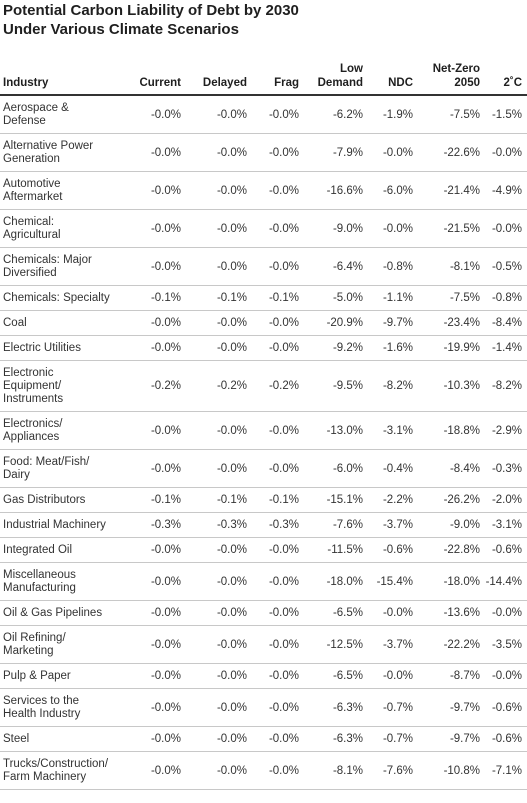 Image resolution: width=527 pixels, height=803 pixels. Describe the element at coordinates (506, 525) in the screenshot. I see `value-cell: -3.1%` at that location.